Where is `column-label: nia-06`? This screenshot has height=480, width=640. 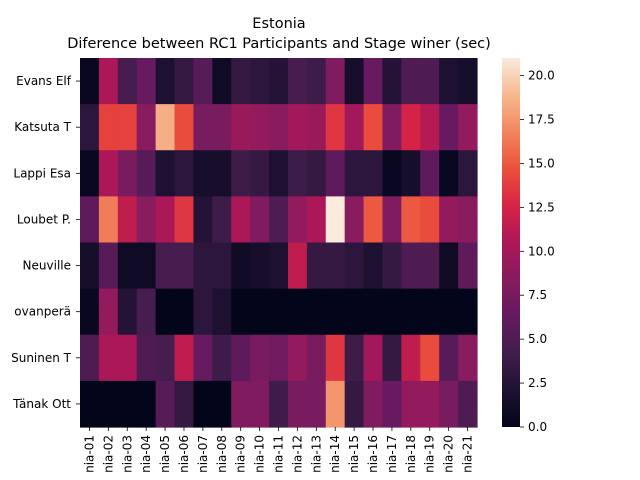 column-label: nia-06 is located at coordinates (184, 454).